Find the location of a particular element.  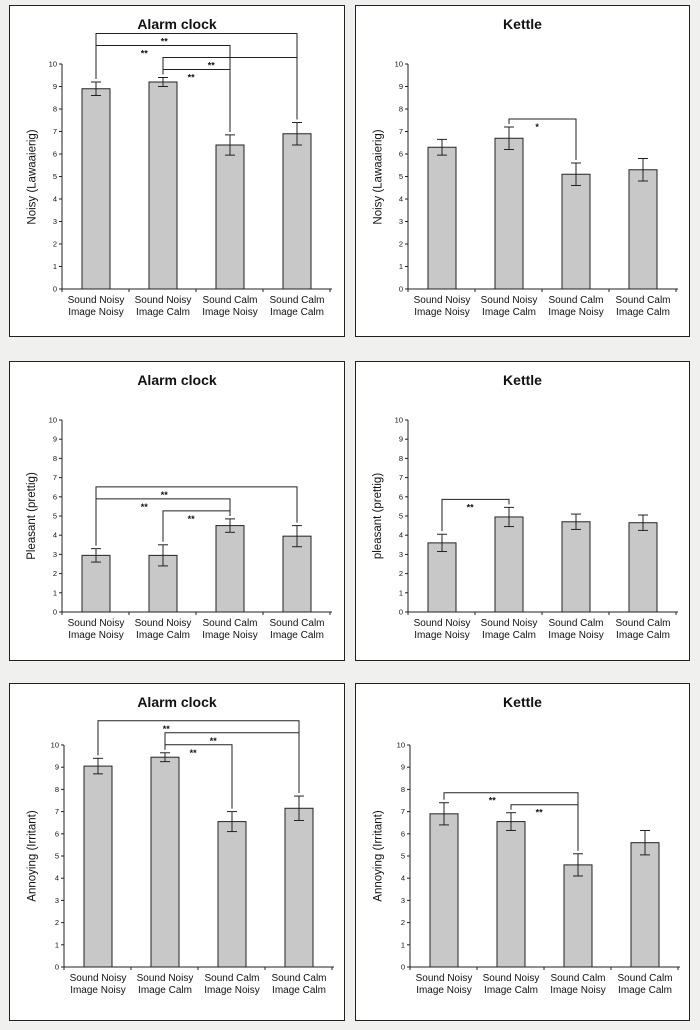

chart-svg: 0 1 2 3 4 5 6 7 8 9 10 ** is located at coordinates (536, 516).